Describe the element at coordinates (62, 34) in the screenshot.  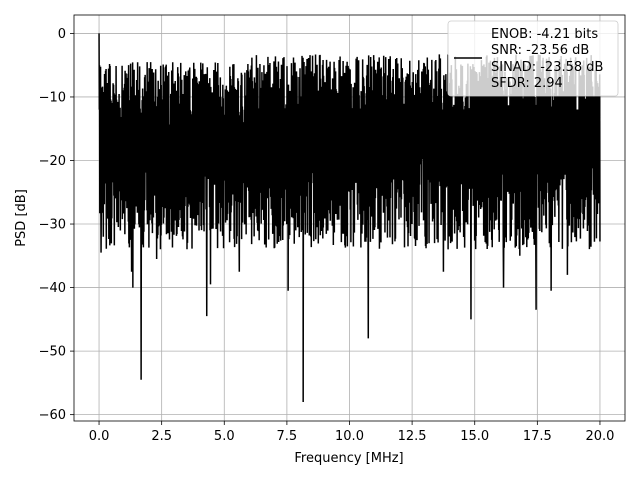
I see `y-tick-label: 0` at that location.